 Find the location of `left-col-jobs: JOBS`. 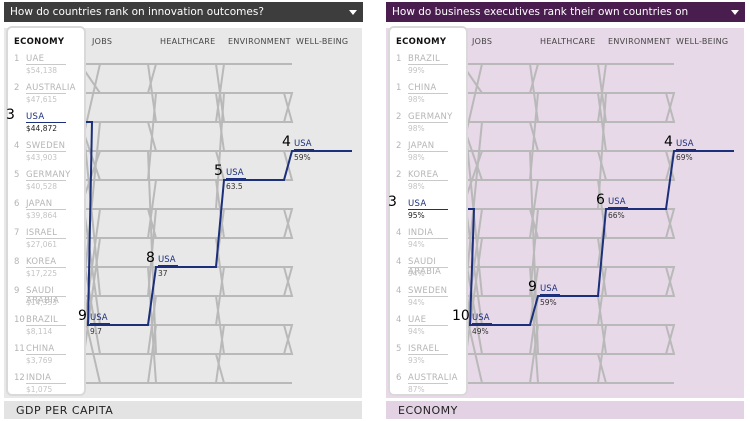

left-col-jobs: JOBS is located at coordinates (102, 41).